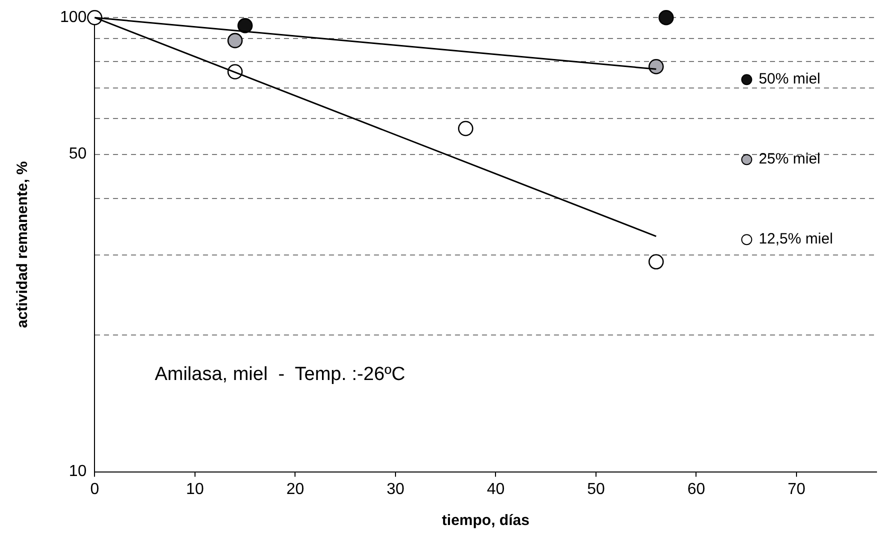  What do you see at coordinates (77, 154) in the screenshot?
I see `y-tick-label: 50` at bounding box center [77, 154].